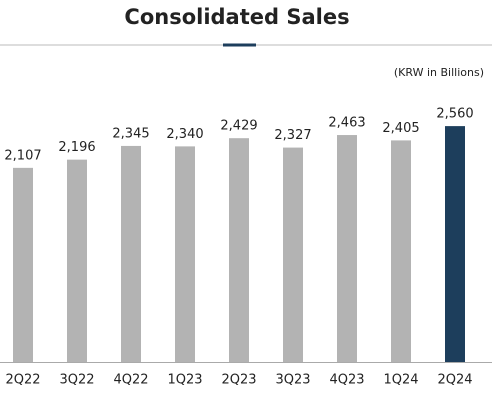 The height and width of the screenshot is (400, 492). I want to click on x-tick-label: 3Q22, so click(76, 380).